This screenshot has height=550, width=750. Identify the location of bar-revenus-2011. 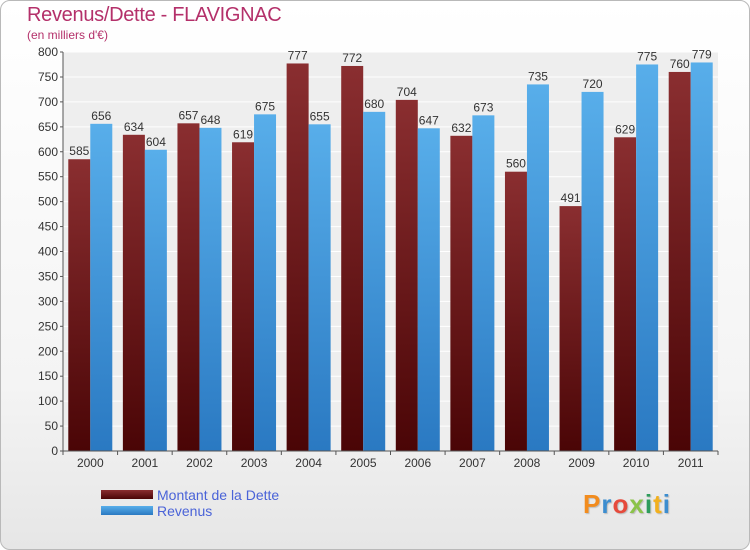
(701, 256).